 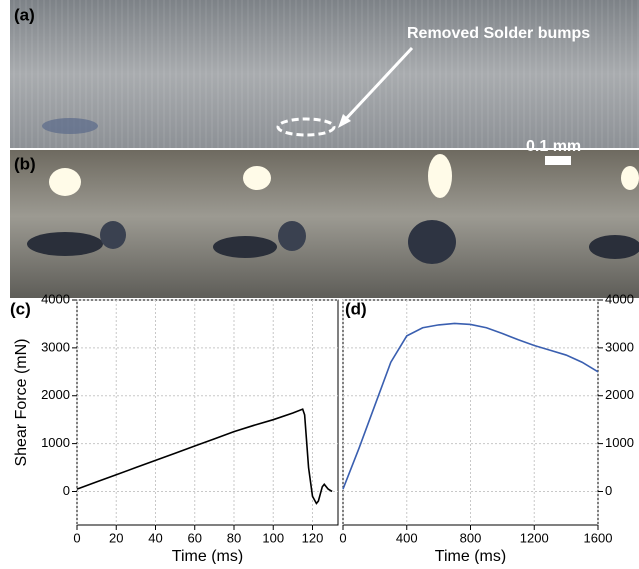 What do you see at coordinates (534, 537) in the screenshot?
I see `x-tick-label: 1200` at bounding box center [534, 537].